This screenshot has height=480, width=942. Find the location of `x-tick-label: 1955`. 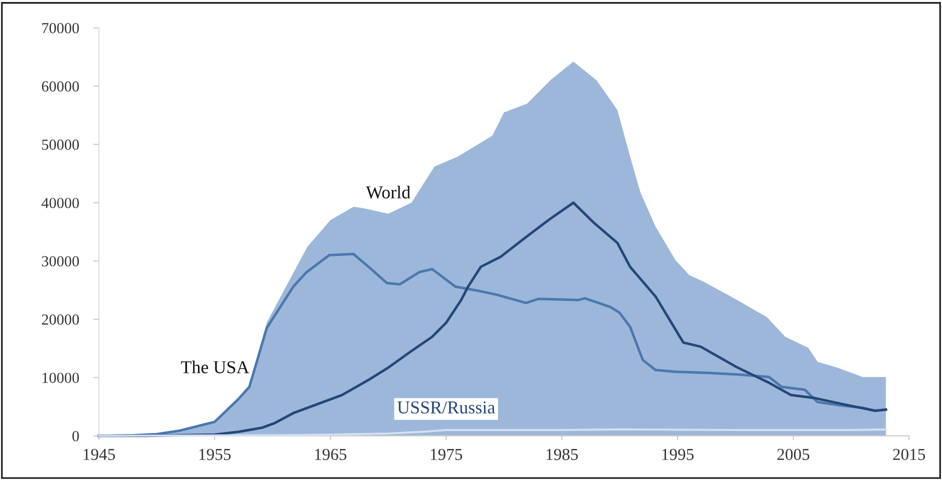

x-tick-label: 1955 is located at coordinates (215, 454).